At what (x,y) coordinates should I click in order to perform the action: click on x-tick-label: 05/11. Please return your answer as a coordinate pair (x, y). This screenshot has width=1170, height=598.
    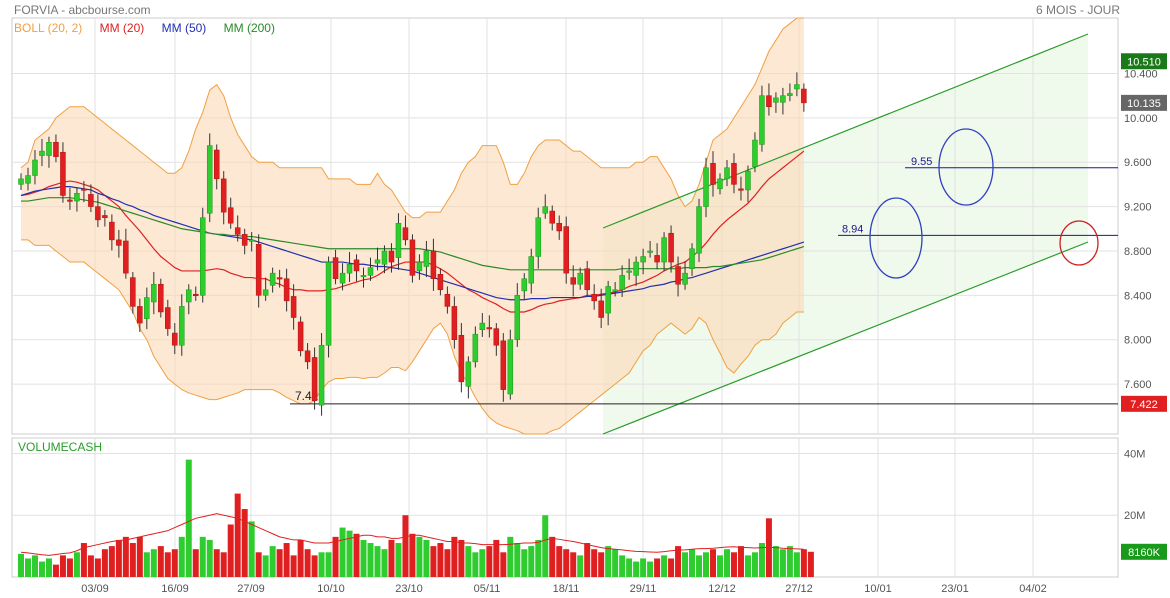
    Looking at the image, I should click on (487, 589).